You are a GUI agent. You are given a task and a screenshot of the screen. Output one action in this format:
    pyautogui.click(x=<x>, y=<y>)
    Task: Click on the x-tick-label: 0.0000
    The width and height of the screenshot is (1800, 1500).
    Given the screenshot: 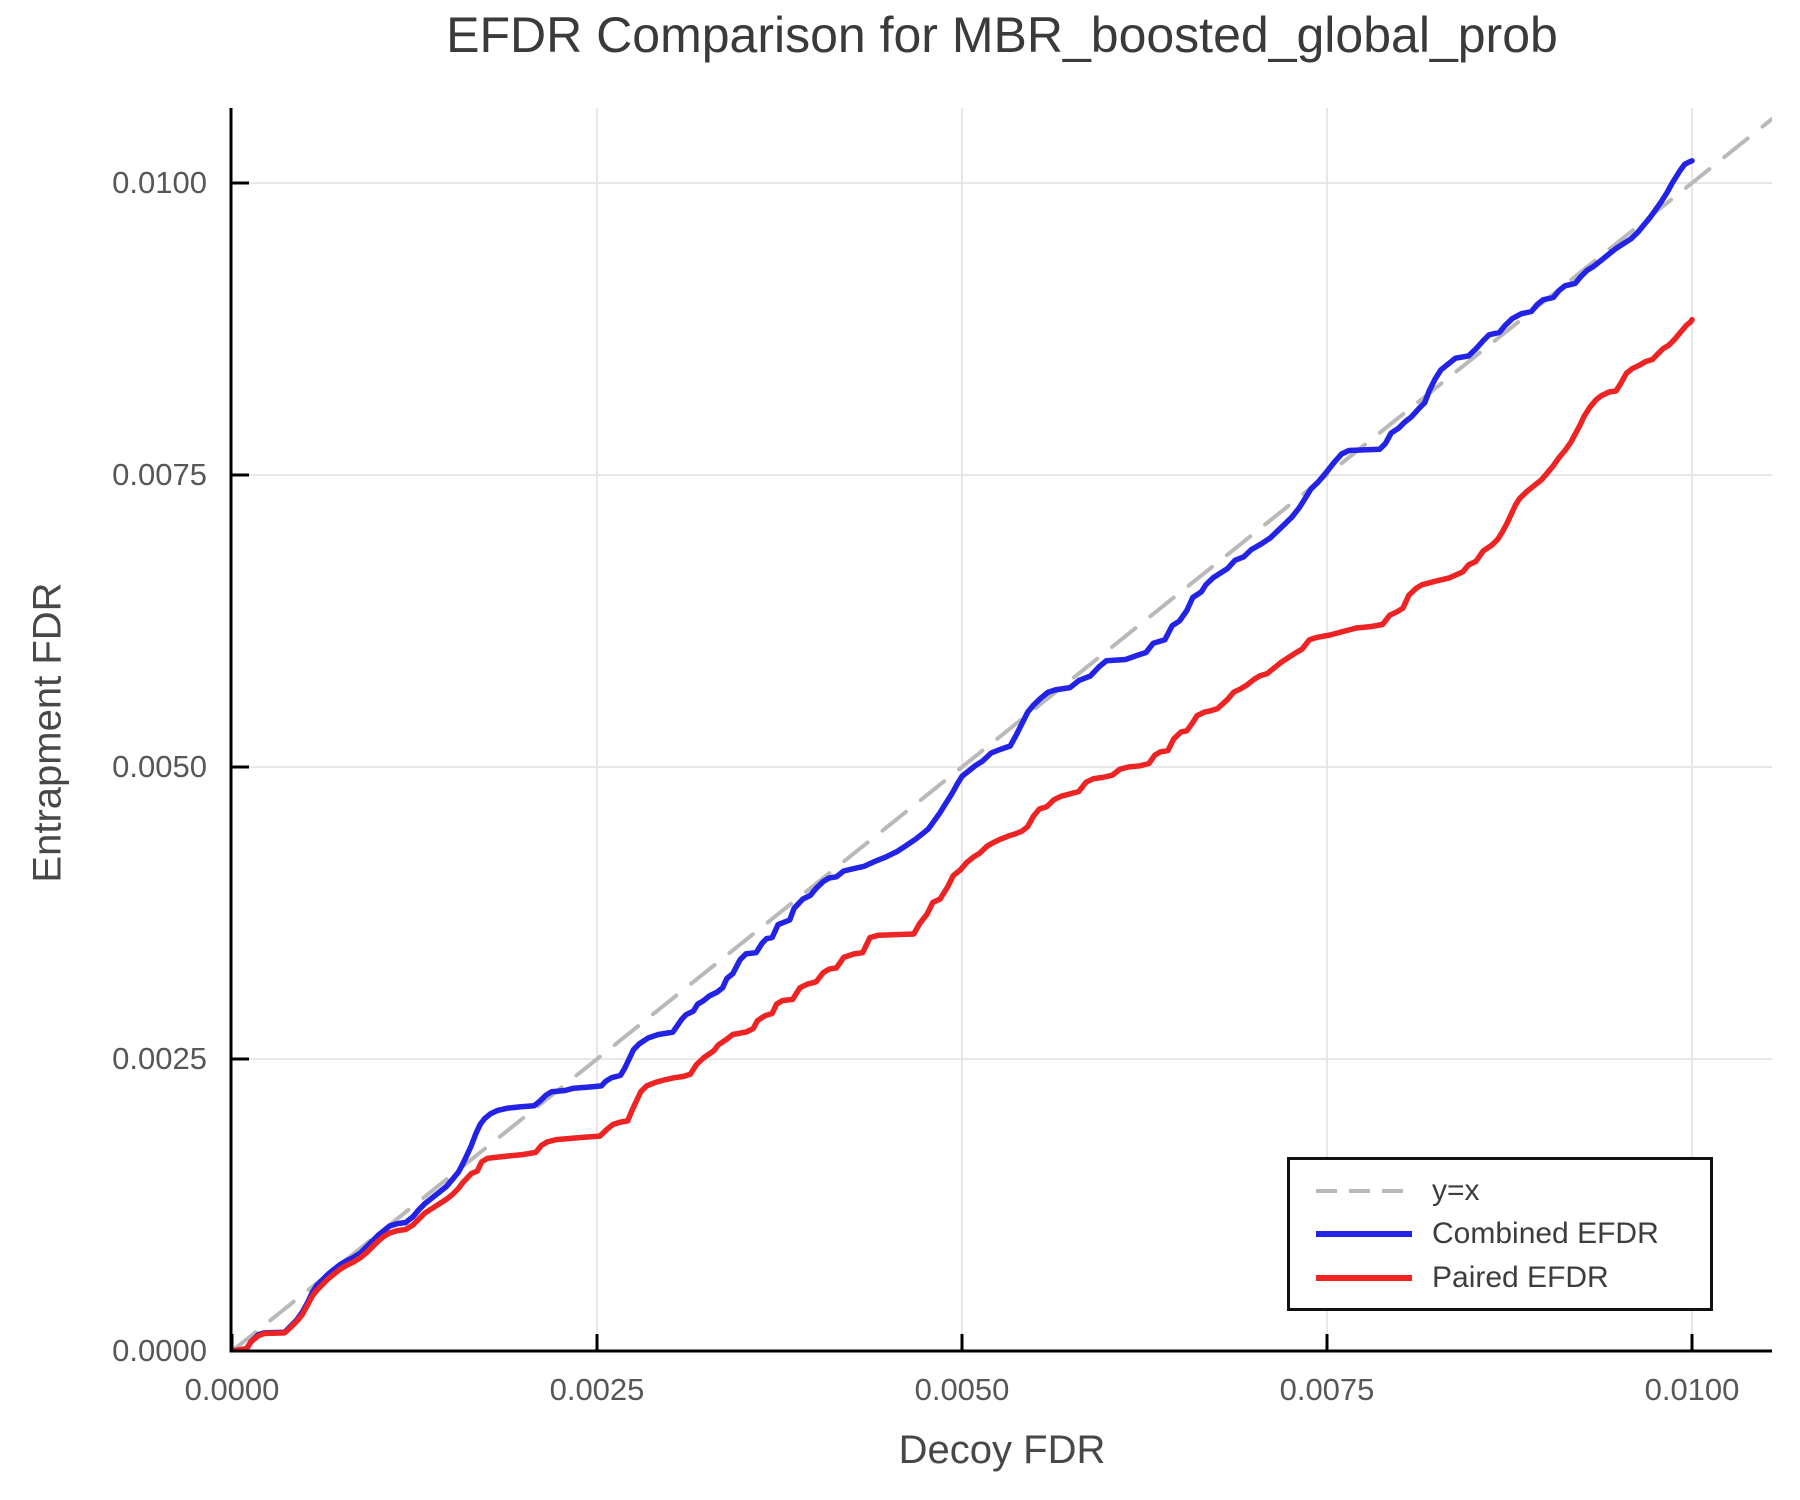 What is the action you would take?
    pyautogui.click(x=232, y=1389)
    